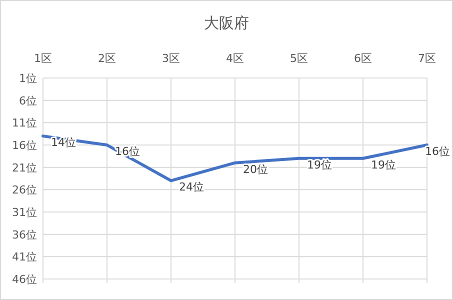  Describe the element at coordinates (28, 101) in the screenshot. I see `y-tick-label: 6位` at that location.